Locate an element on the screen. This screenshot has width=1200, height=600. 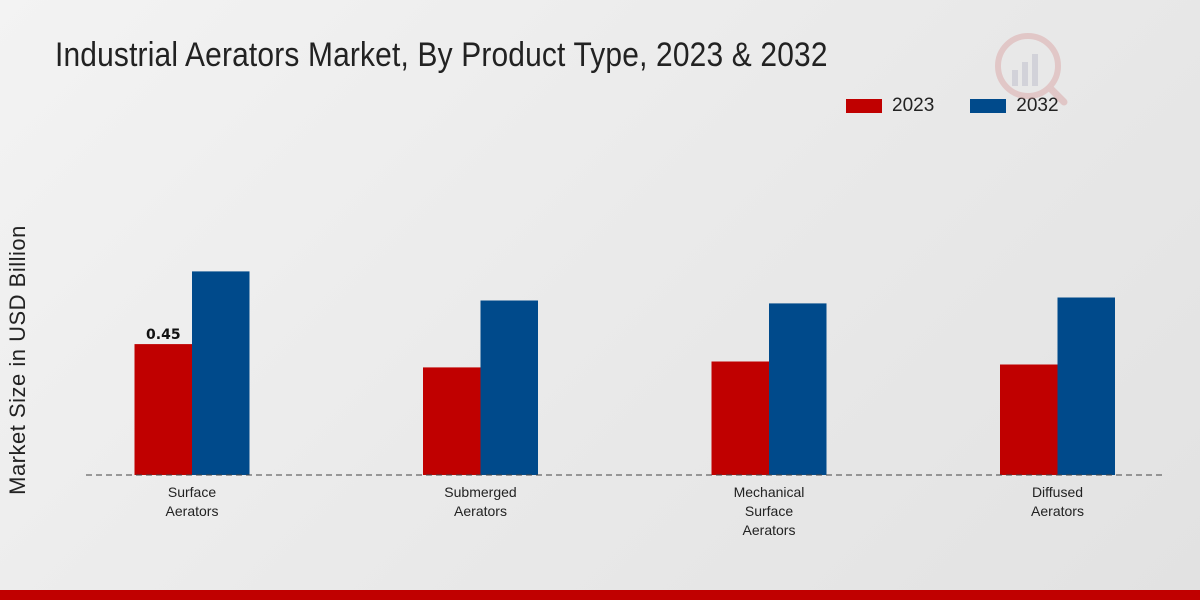
legend-item-2032: 2032 is located at coordinates (1014, 106).